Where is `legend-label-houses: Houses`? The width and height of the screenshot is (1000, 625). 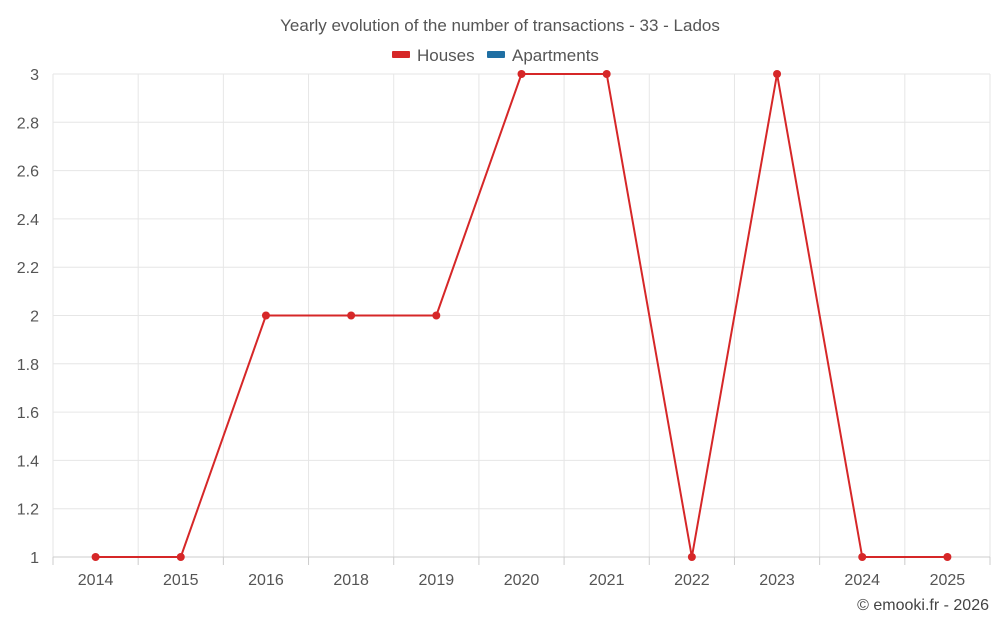
legend-label-houses: Houses is located at coordinates (446, 55).